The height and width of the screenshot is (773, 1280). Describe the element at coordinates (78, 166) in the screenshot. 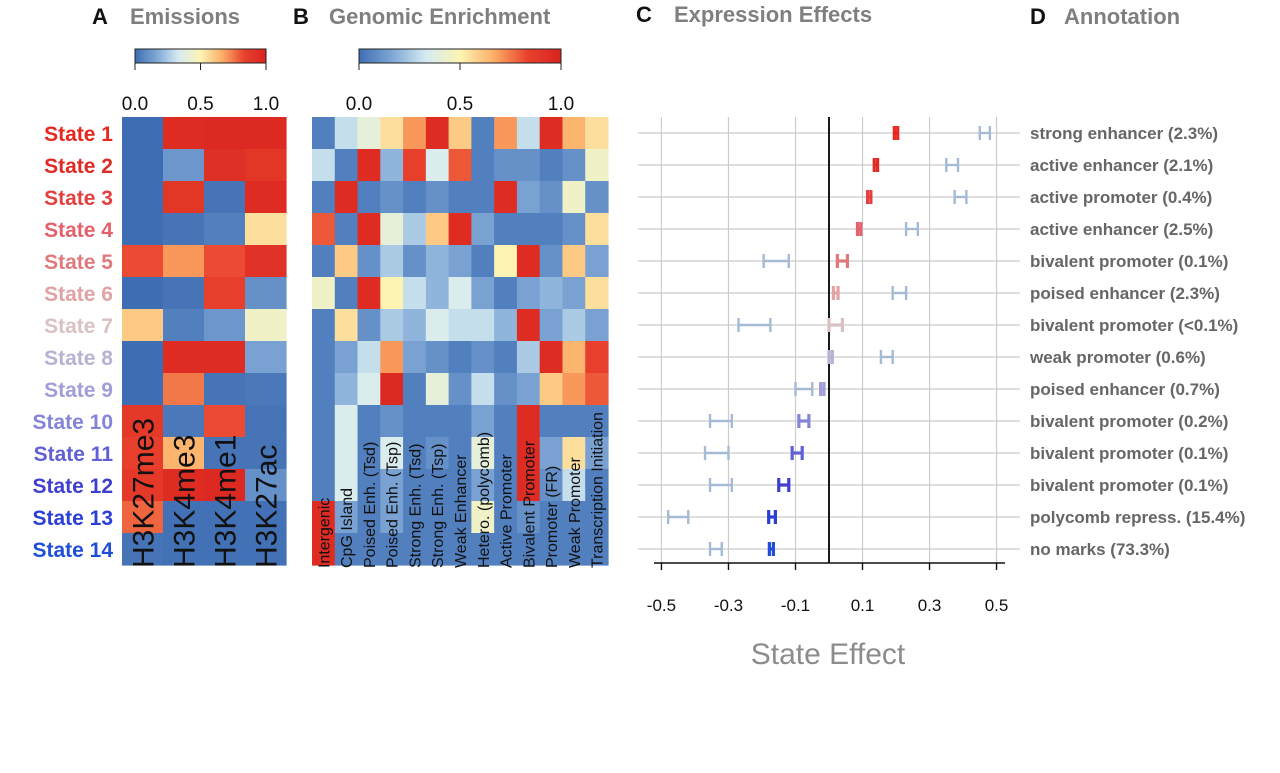

I see `state-label: State 2` at that location.